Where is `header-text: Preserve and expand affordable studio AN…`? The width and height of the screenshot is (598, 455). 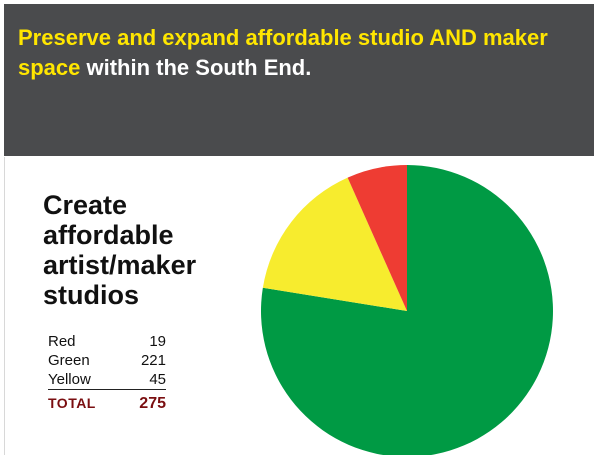 header-text: Preserve and expand affordable studio AN… is located at coordinates (303, 53).